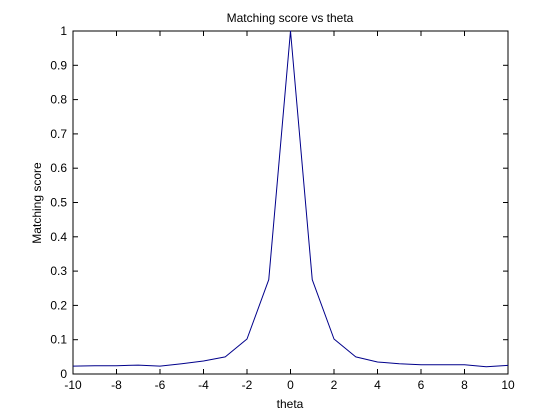 This screenshot has width=560, height=420. Describe the element at coordinates (73, 385) in the screenshot. I see `x-tick-label: -10` at that location.